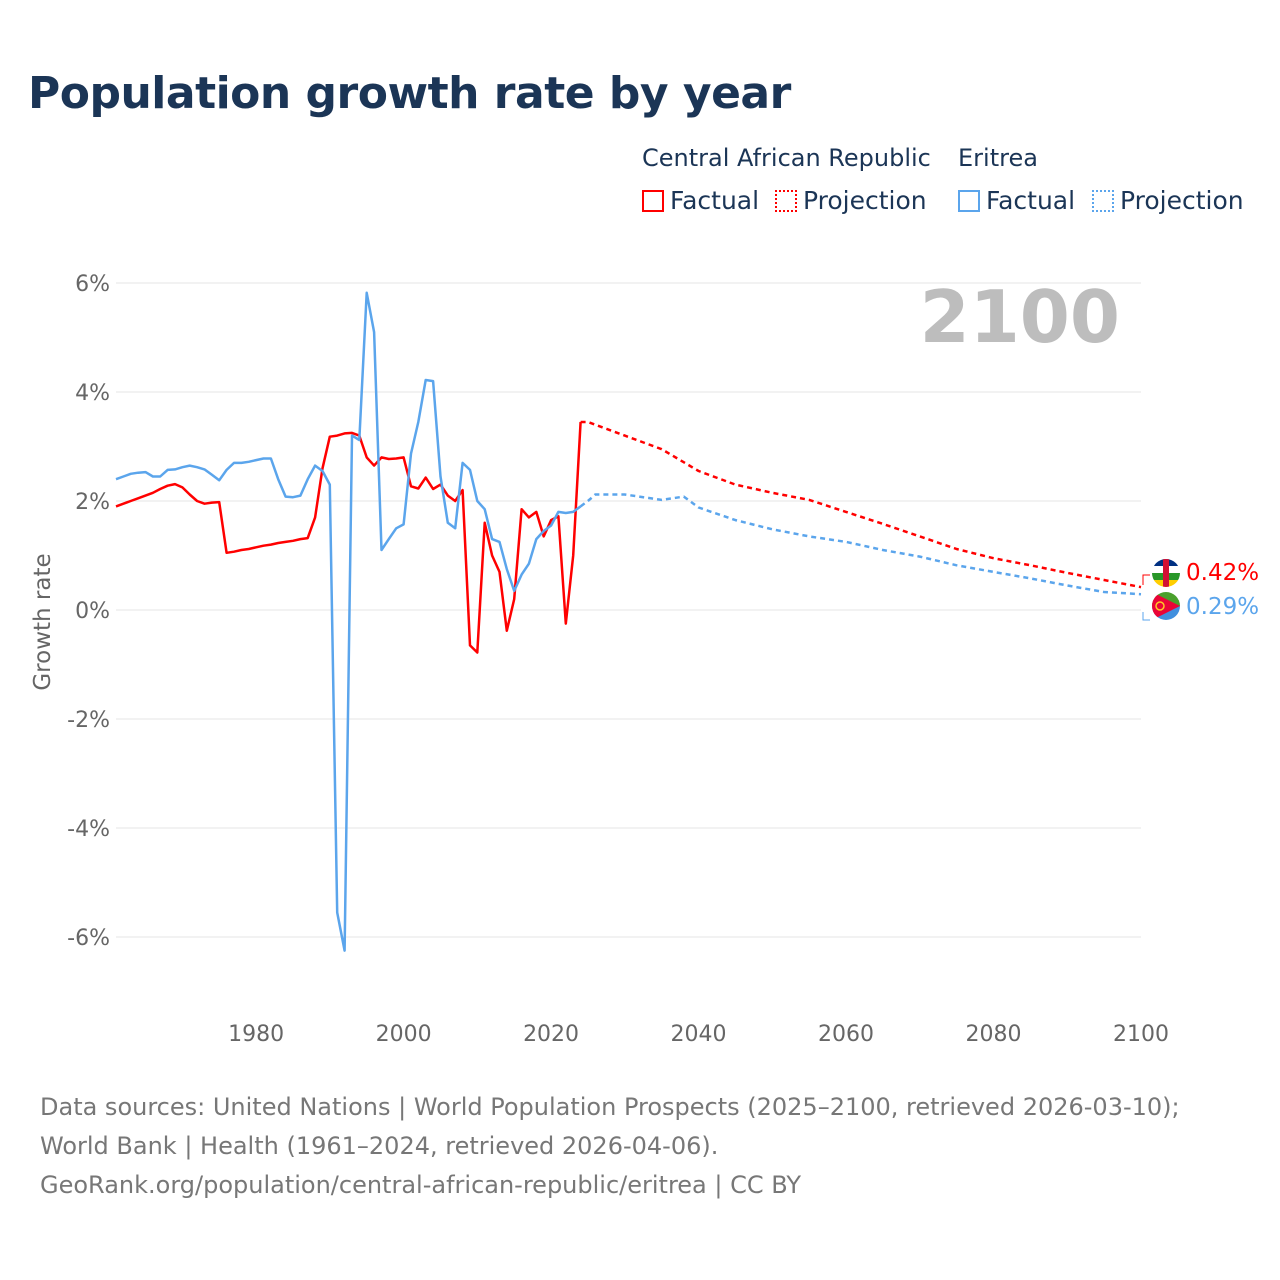 Image resolution: width=1280 pixels, height=1280 pixels. I want to click on x-tick-label: 2060, so click(846, 1034).